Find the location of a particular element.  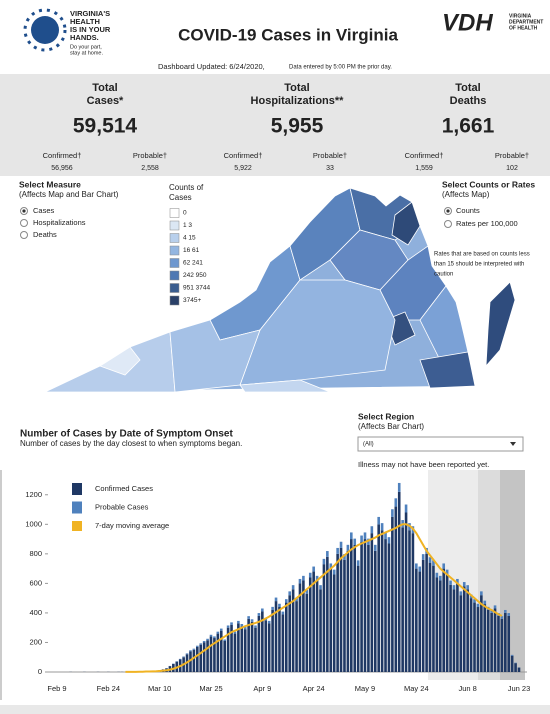

stat-sub-label: Probable† is located at coordinates (512, 155).